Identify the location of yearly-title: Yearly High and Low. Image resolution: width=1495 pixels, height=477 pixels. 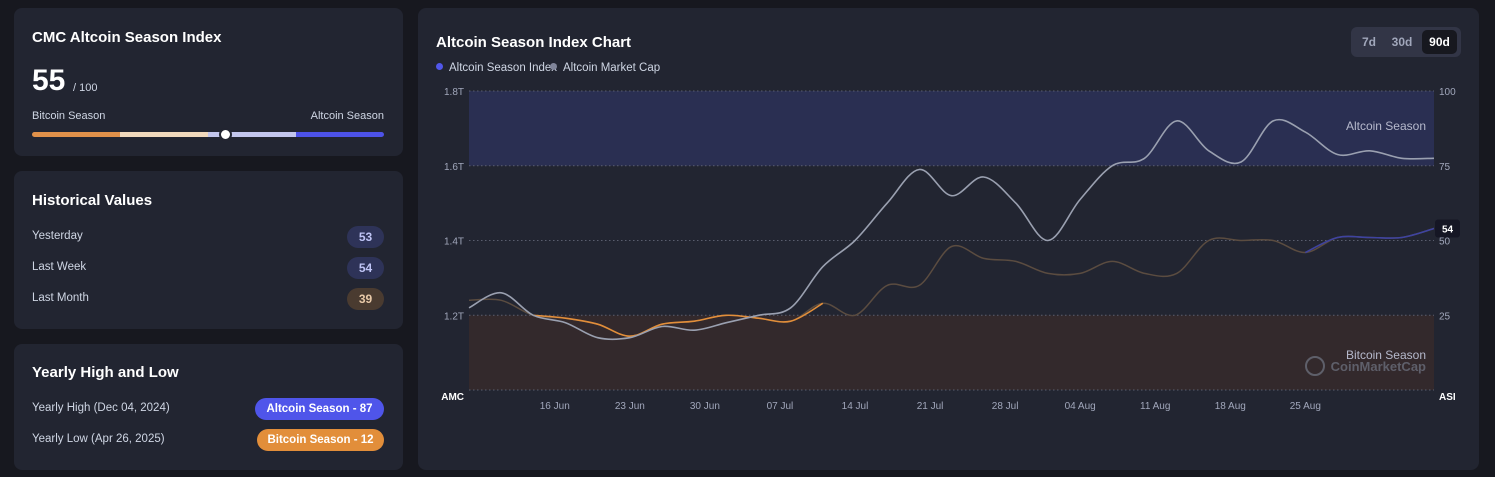
(105, 372).